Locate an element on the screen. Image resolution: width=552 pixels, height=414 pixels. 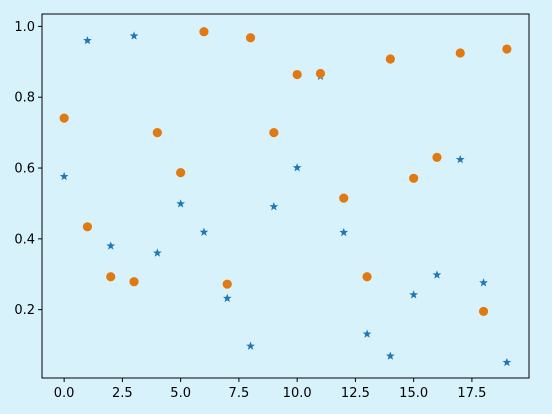
y-axis: 0.2 0.4 0.6 0.8 1.0 is located at coordinates (28, 169).